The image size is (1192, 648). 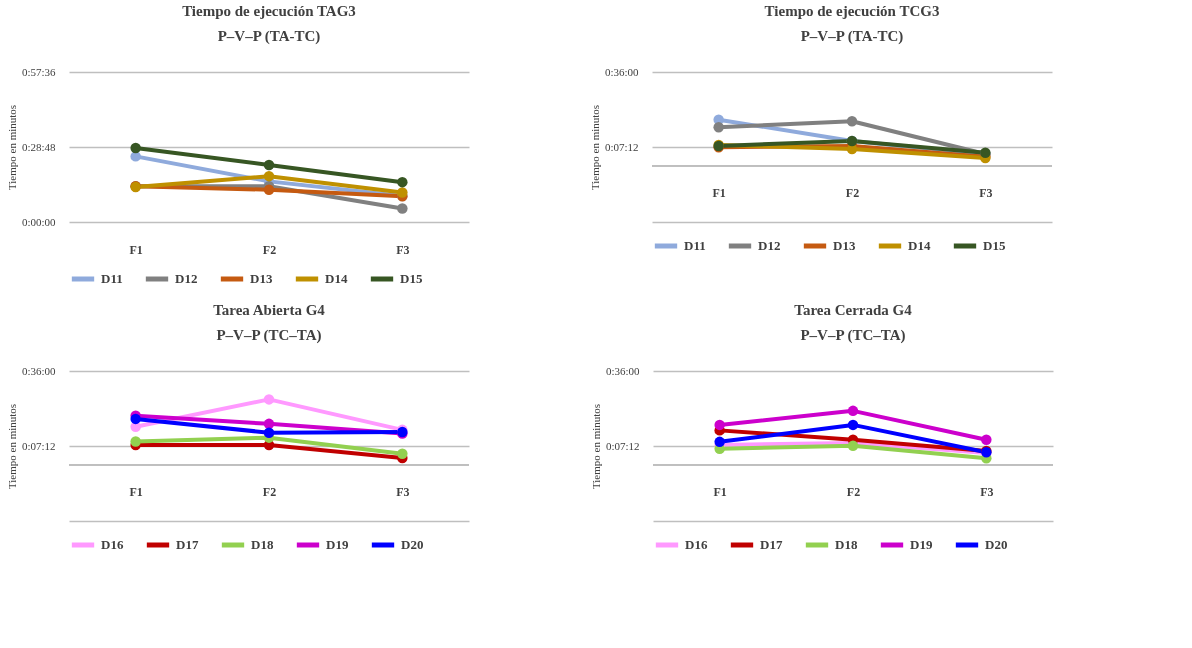 What do you see at coordinates (269, 310) in the screenshot?
I see `chart-title: Tarea Abierta G4` at bounding box center [269, 310].